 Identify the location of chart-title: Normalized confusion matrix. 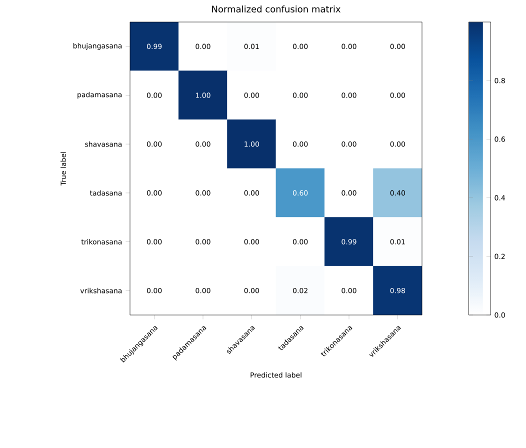
(276, 9).